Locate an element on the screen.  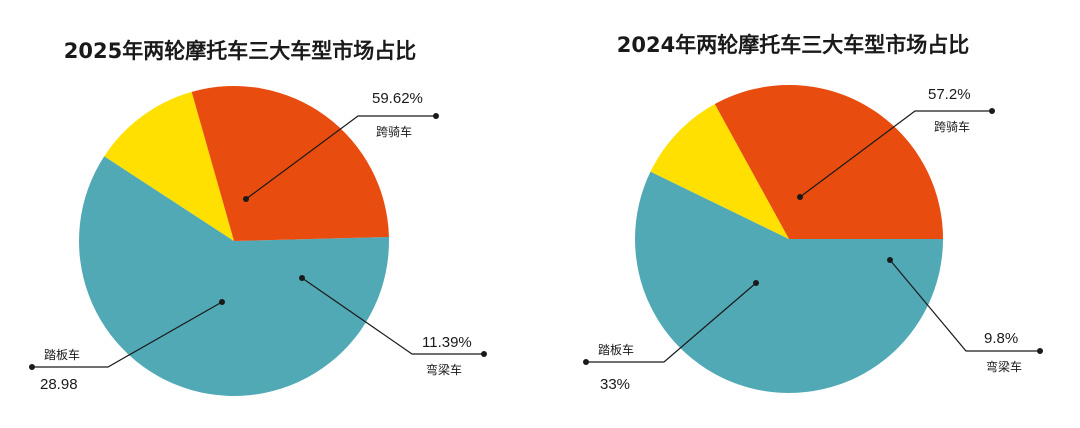
value-label-2025-wanliang: 11.39% is located at coordinates (447, 342).